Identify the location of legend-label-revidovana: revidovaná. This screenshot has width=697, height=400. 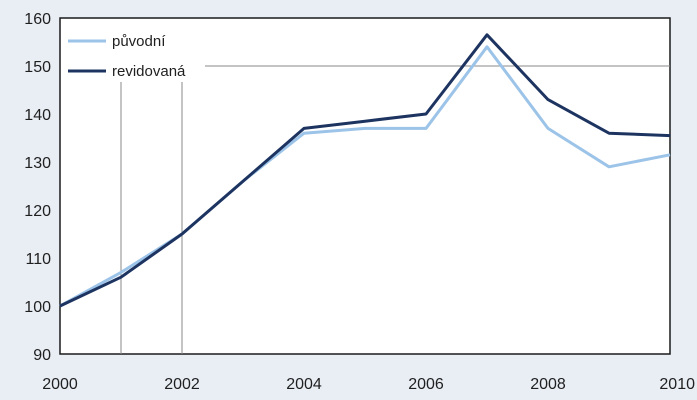
(149, 71).